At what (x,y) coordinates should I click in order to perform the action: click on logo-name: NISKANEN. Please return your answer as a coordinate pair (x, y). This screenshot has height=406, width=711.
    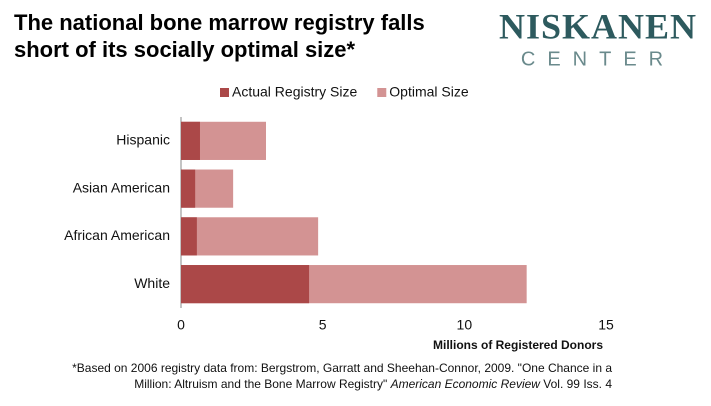
    Looking at the image, I should click on (598, 26).